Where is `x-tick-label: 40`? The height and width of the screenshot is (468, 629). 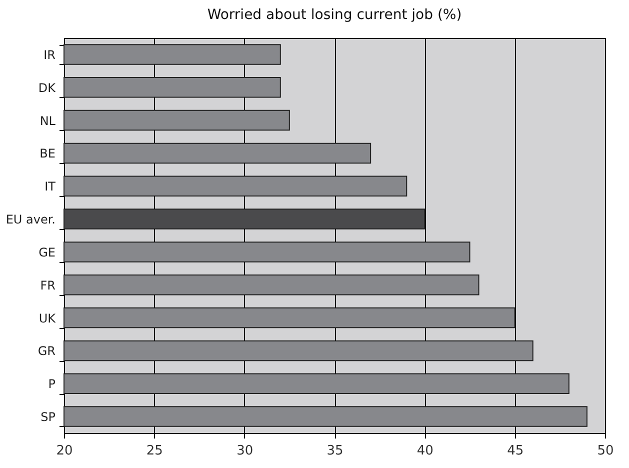 x-tick-label: 40 is located at coordinates (425, 451).